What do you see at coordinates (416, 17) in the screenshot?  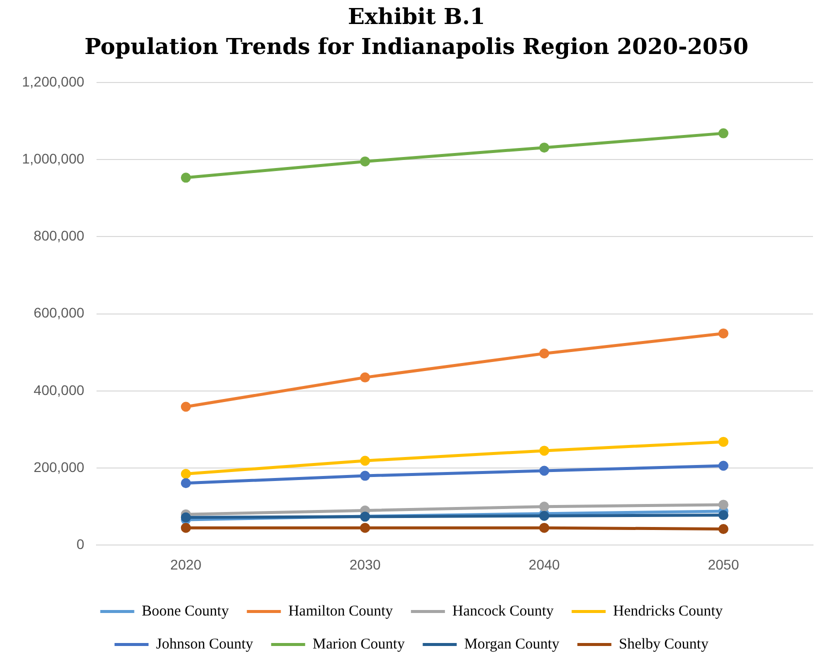 I see `chart-title: Exhibit B.1` at bounding box center [416, 17].